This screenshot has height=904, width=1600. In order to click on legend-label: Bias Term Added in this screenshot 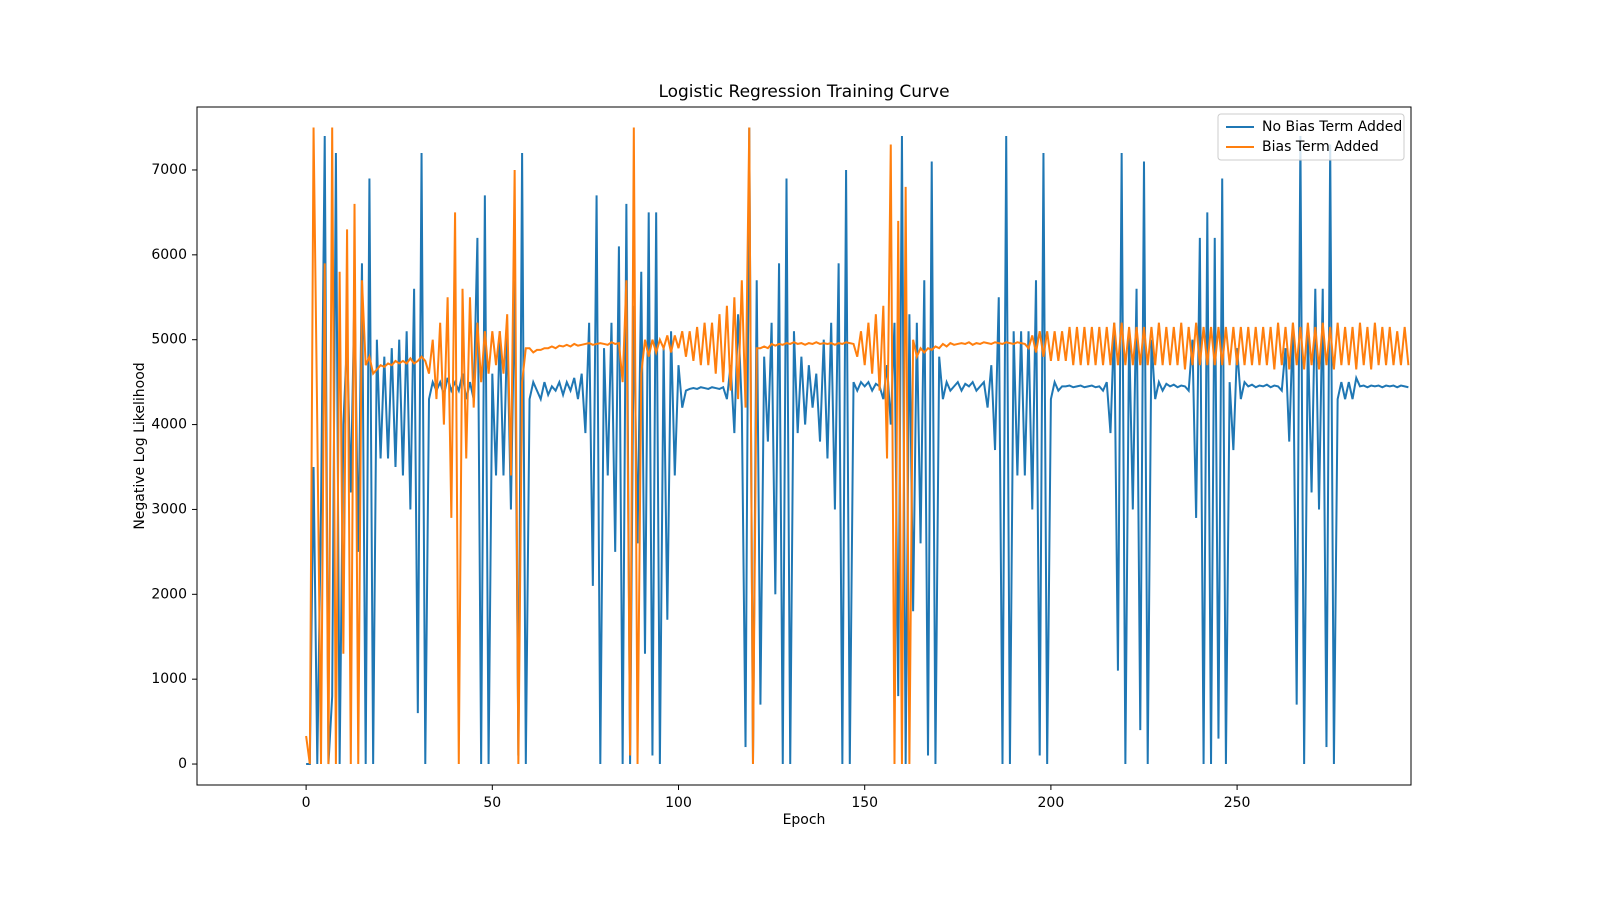, I will do `click(1320, 147)`.